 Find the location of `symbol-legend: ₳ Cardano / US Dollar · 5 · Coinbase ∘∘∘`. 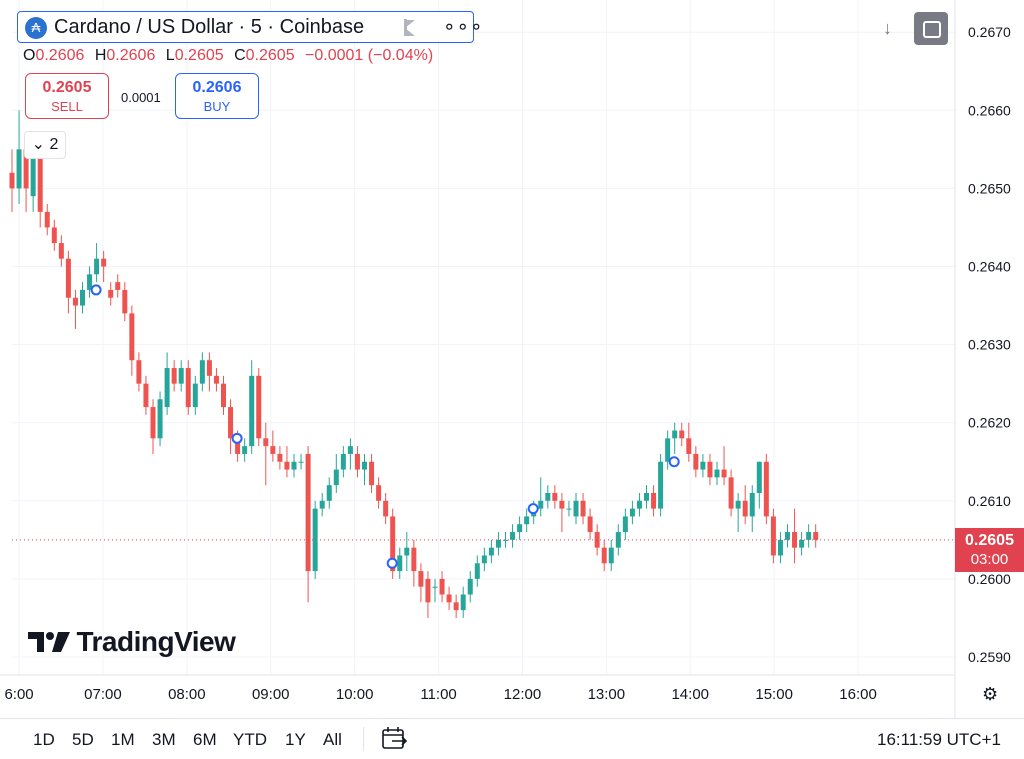

symbol-legend: ₳ Cardano / US Dollar · 5 · Coinbase ∘∘∘ is located at coordinates (250, 27).